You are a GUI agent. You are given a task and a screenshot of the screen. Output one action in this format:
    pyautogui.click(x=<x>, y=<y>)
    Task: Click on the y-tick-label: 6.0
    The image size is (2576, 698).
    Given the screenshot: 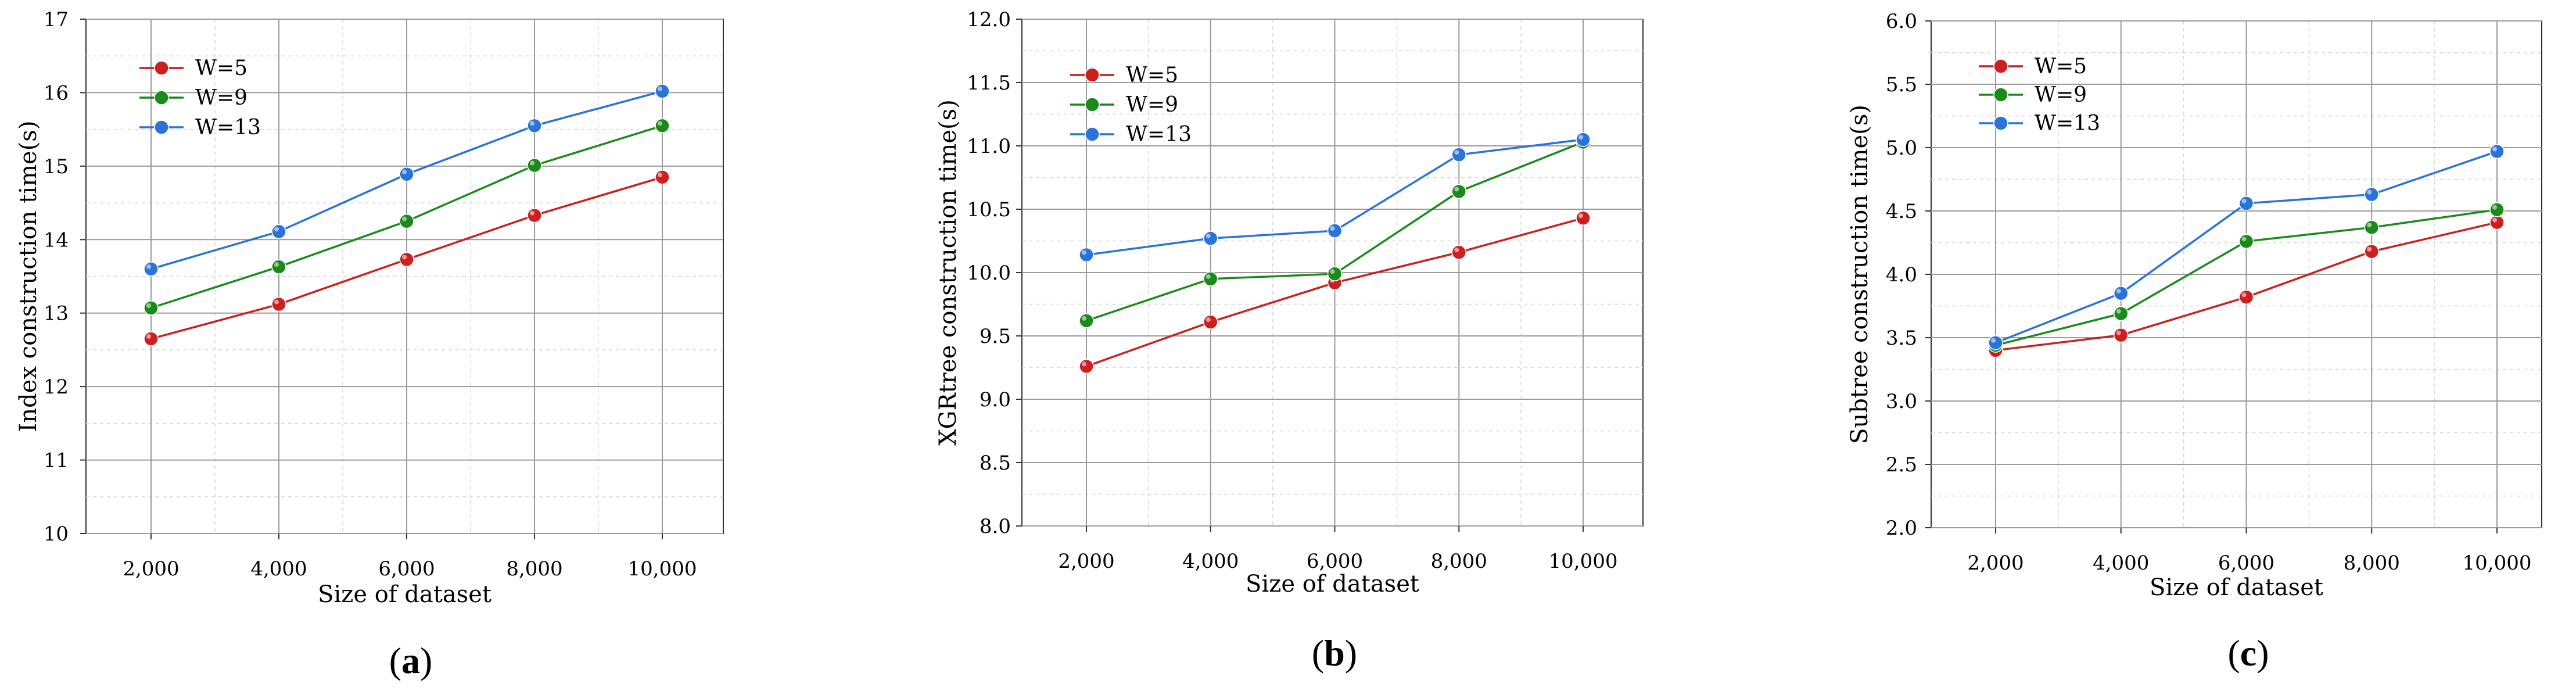 What is the action you would take?
    pyautogui.click(x=1901, y=21)
    